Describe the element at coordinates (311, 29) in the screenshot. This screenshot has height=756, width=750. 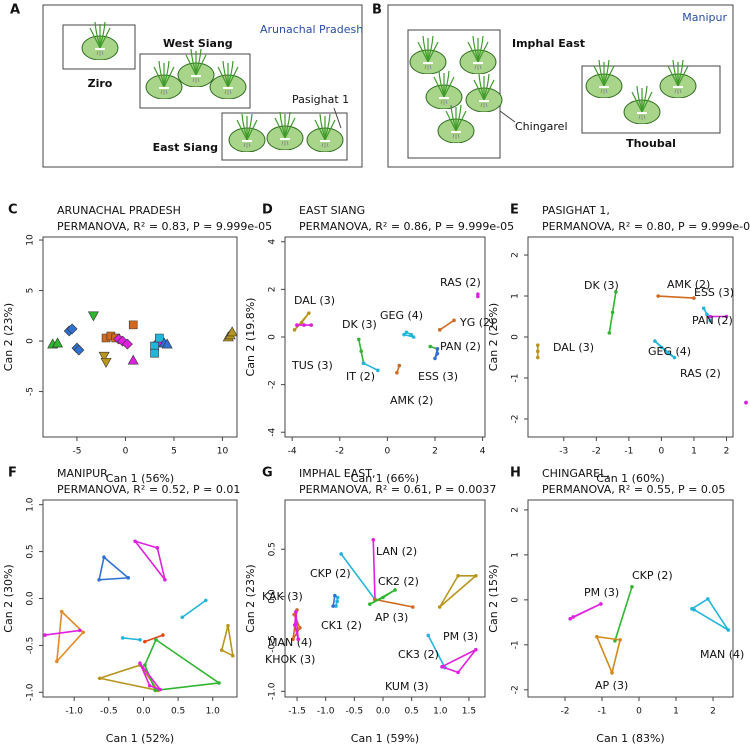
I see `region-label: Arunachal Pradesh` at that location.